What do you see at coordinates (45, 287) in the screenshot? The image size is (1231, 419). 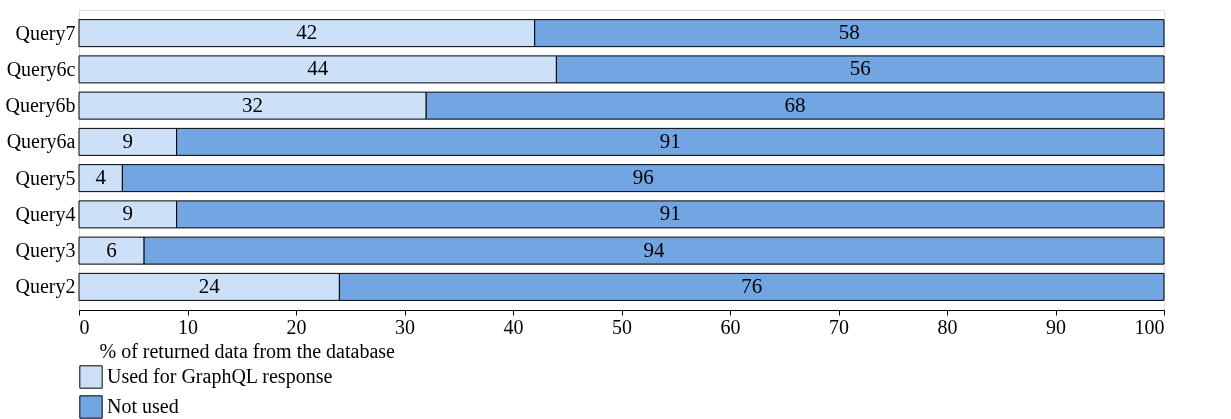 I see `y-tick-label: Query2` at bounding box center [45, 287].